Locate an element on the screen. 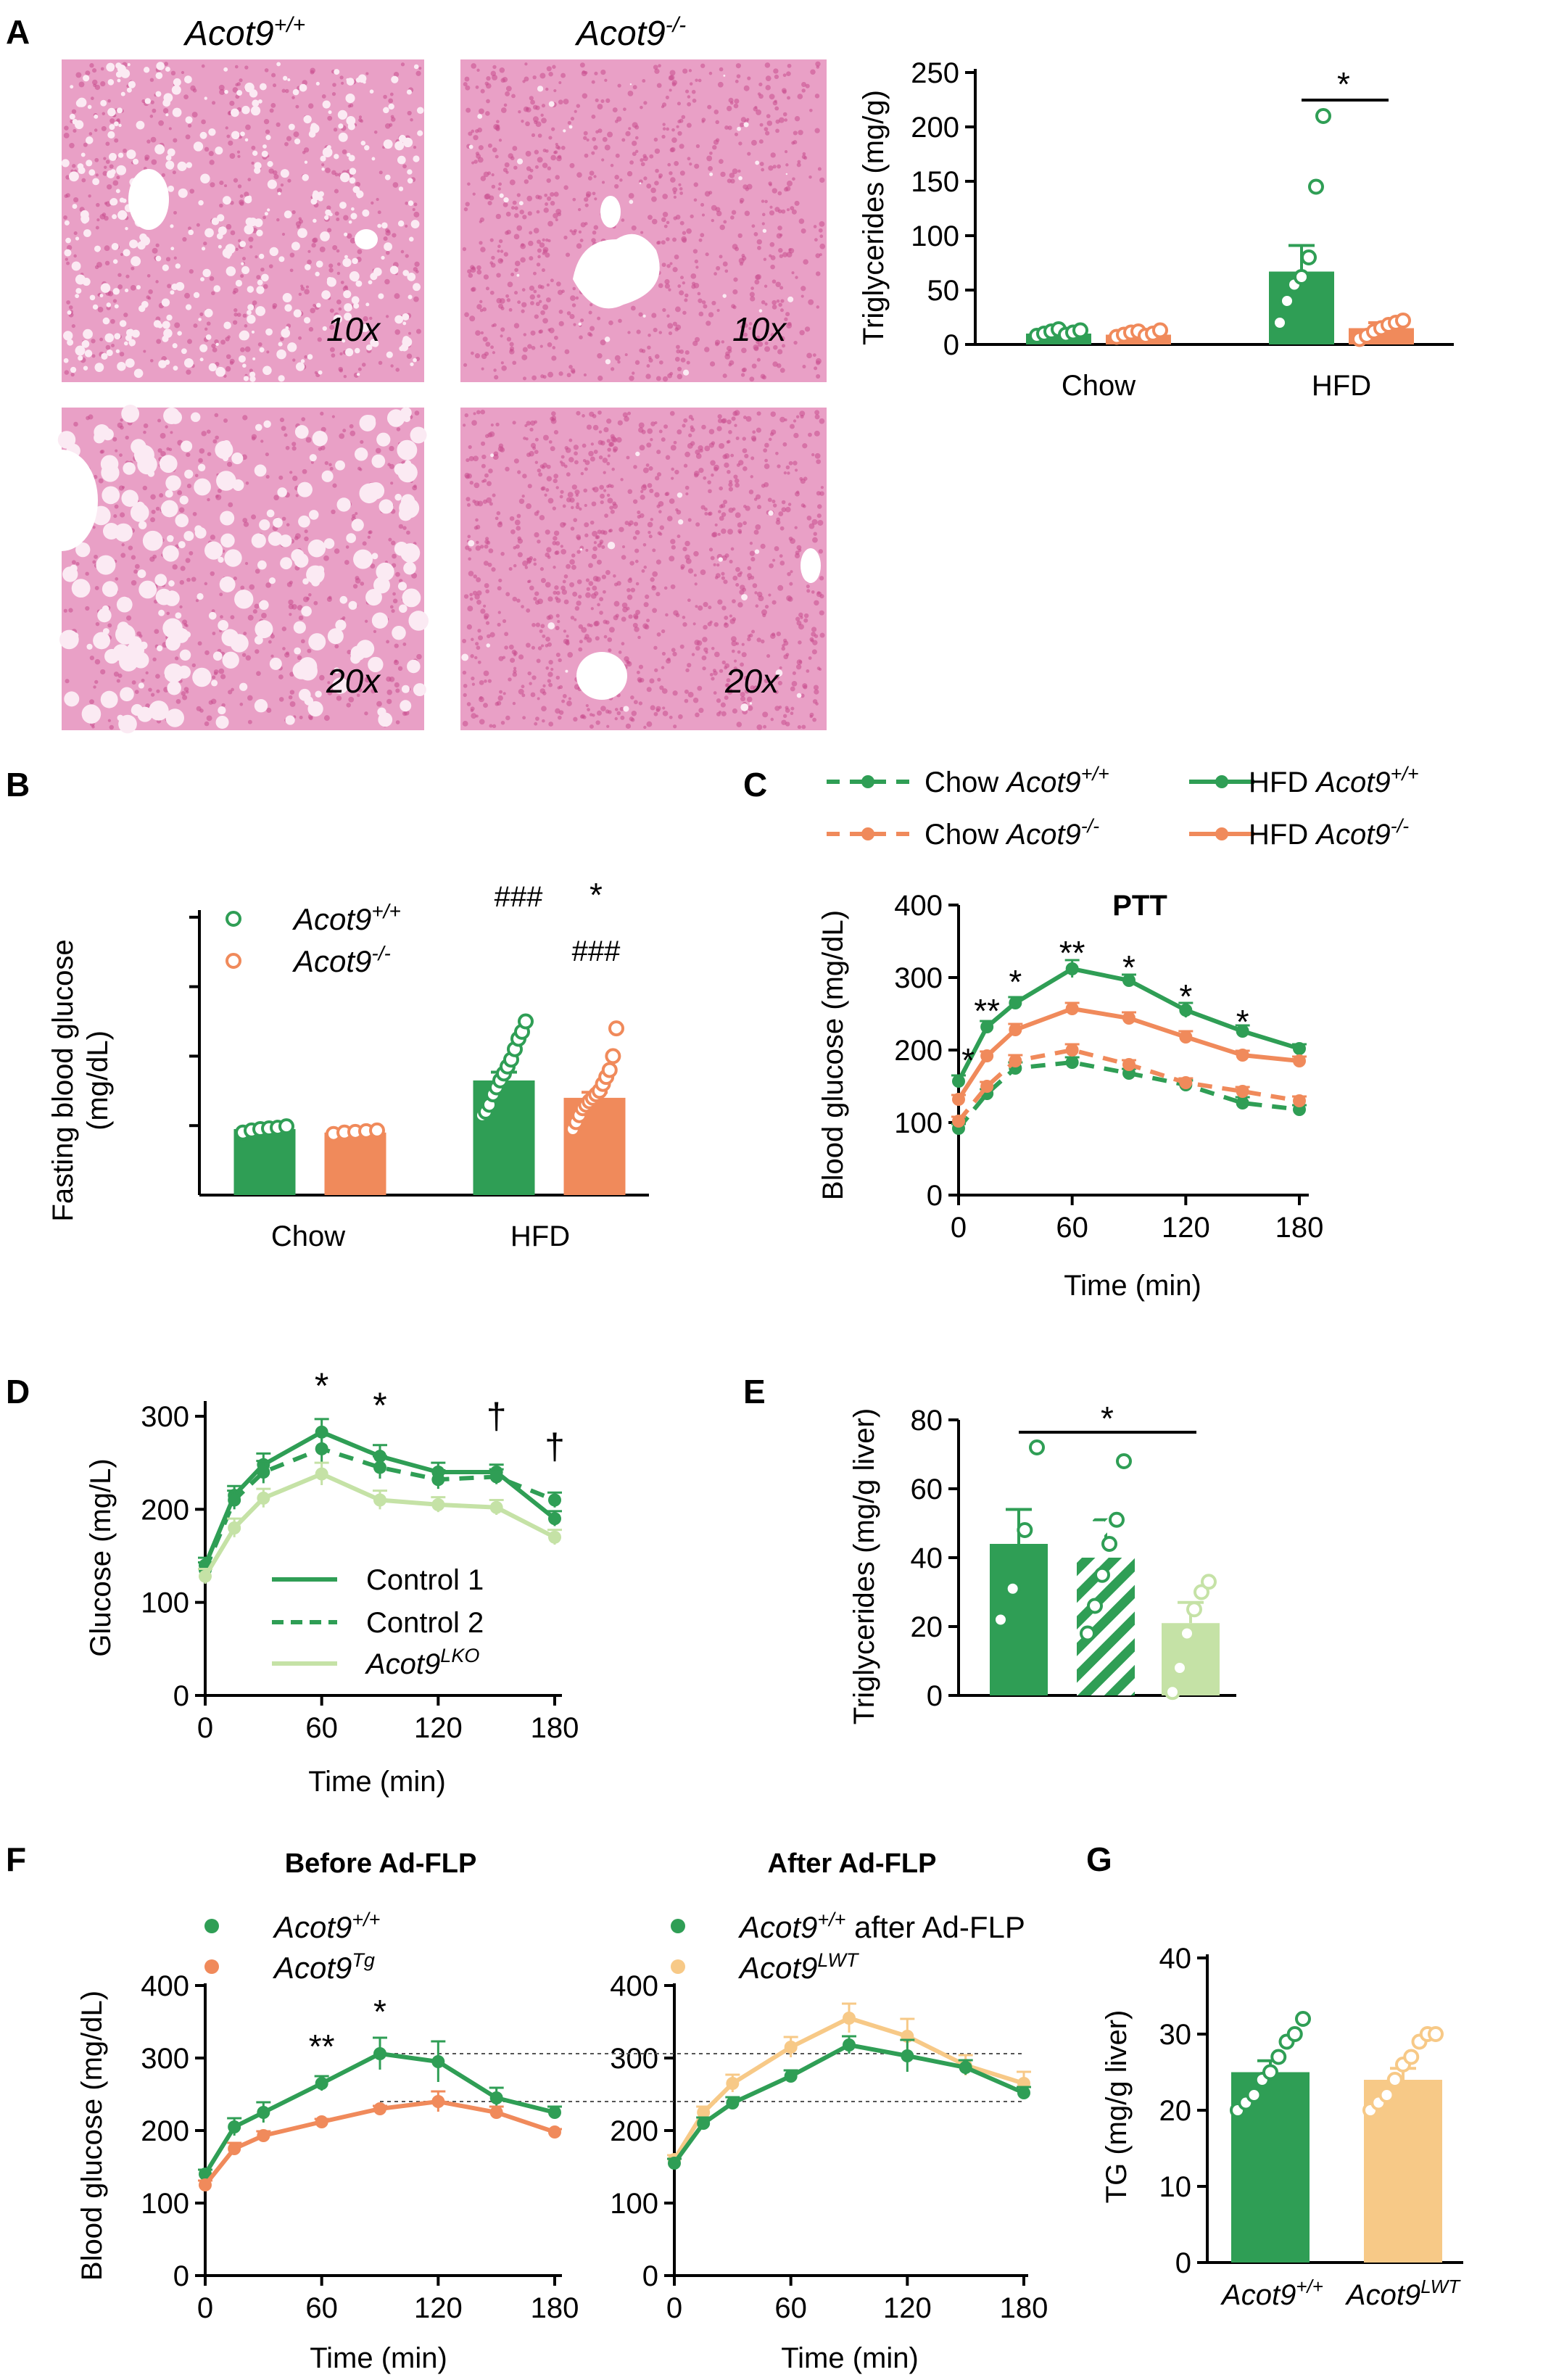  y-tick-label: 0 is located at coordinates (951, 345).